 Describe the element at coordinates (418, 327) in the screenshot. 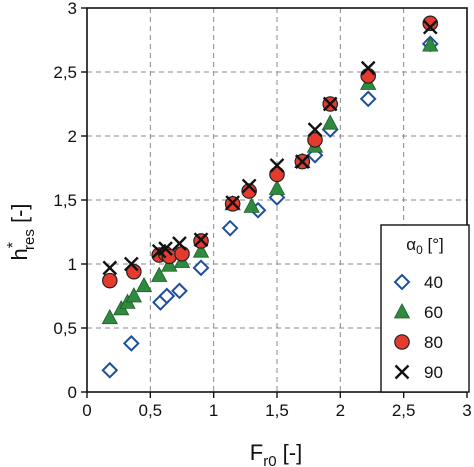

I see `legend-items: 40 60 80 90` at that location.